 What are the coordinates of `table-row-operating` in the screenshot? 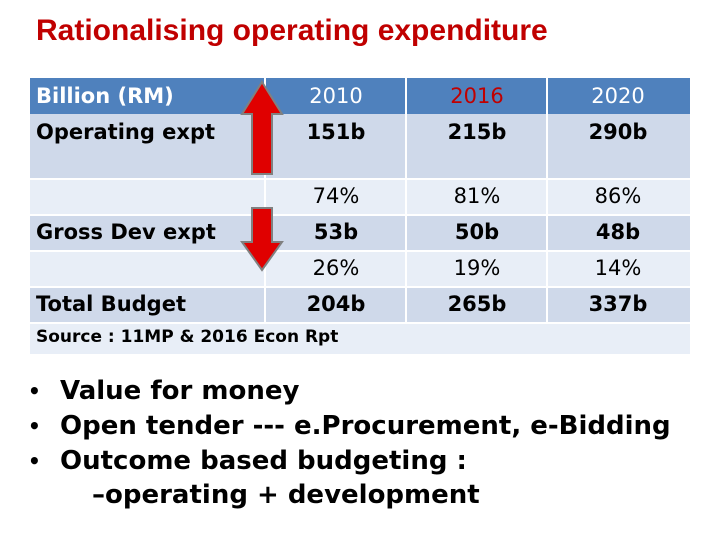 It's located at (360, 146).